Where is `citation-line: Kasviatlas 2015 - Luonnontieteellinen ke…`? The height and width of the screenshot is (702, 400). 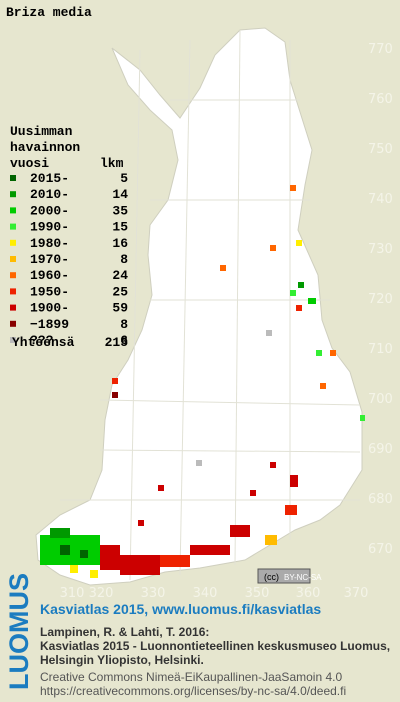 citation-line: Kasviatlas 2015 - Luonnontieteellinen ke… is located at coordinates (215, 646).